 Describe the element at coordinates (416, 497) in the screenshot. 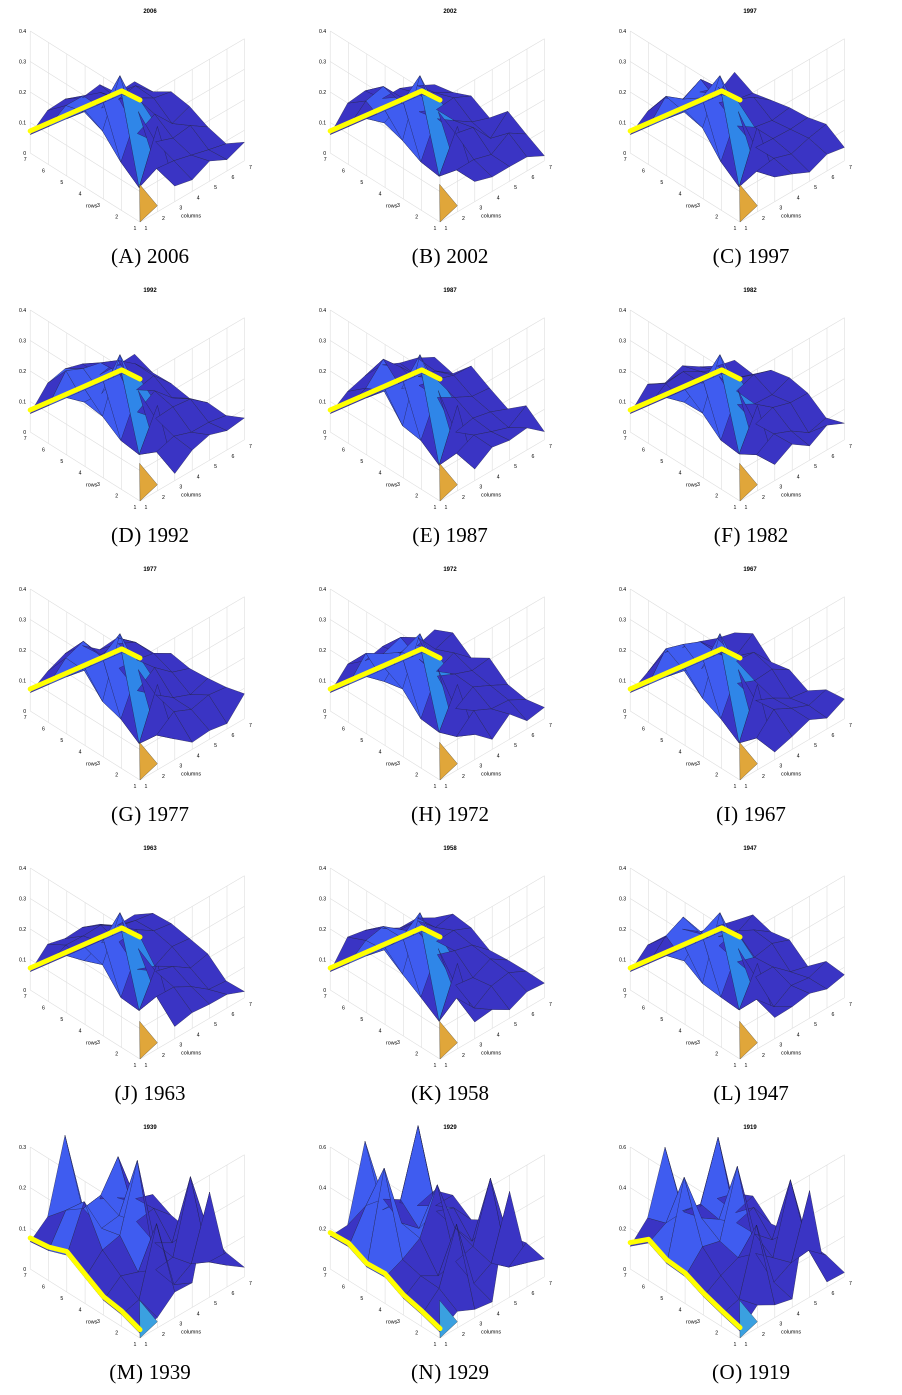

I see `row-tick-label: 2` at that location.